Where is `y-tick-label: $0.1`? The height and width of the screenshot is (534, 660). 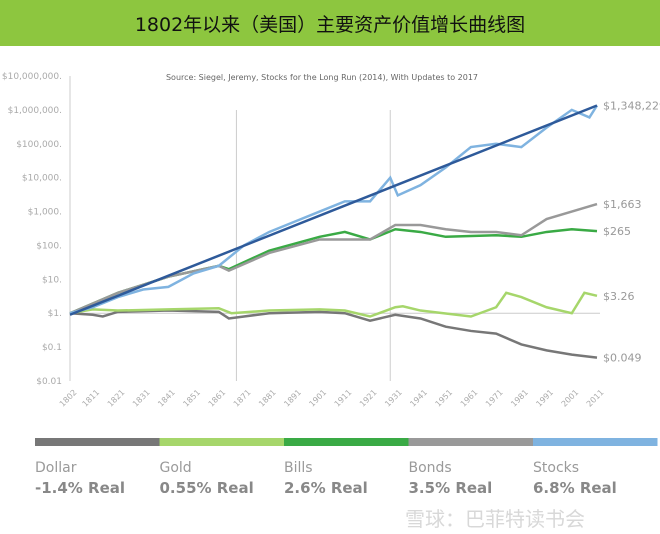 y-tick-label: $0.1 is located at coordinates (52, 348).